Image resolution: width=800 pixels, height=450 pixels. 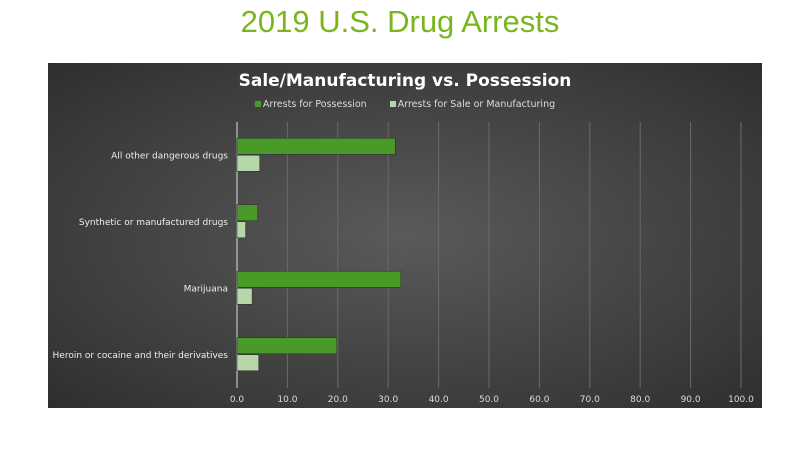 I want to click on x-tick-label: 0.0, so click(x=237, y=400).